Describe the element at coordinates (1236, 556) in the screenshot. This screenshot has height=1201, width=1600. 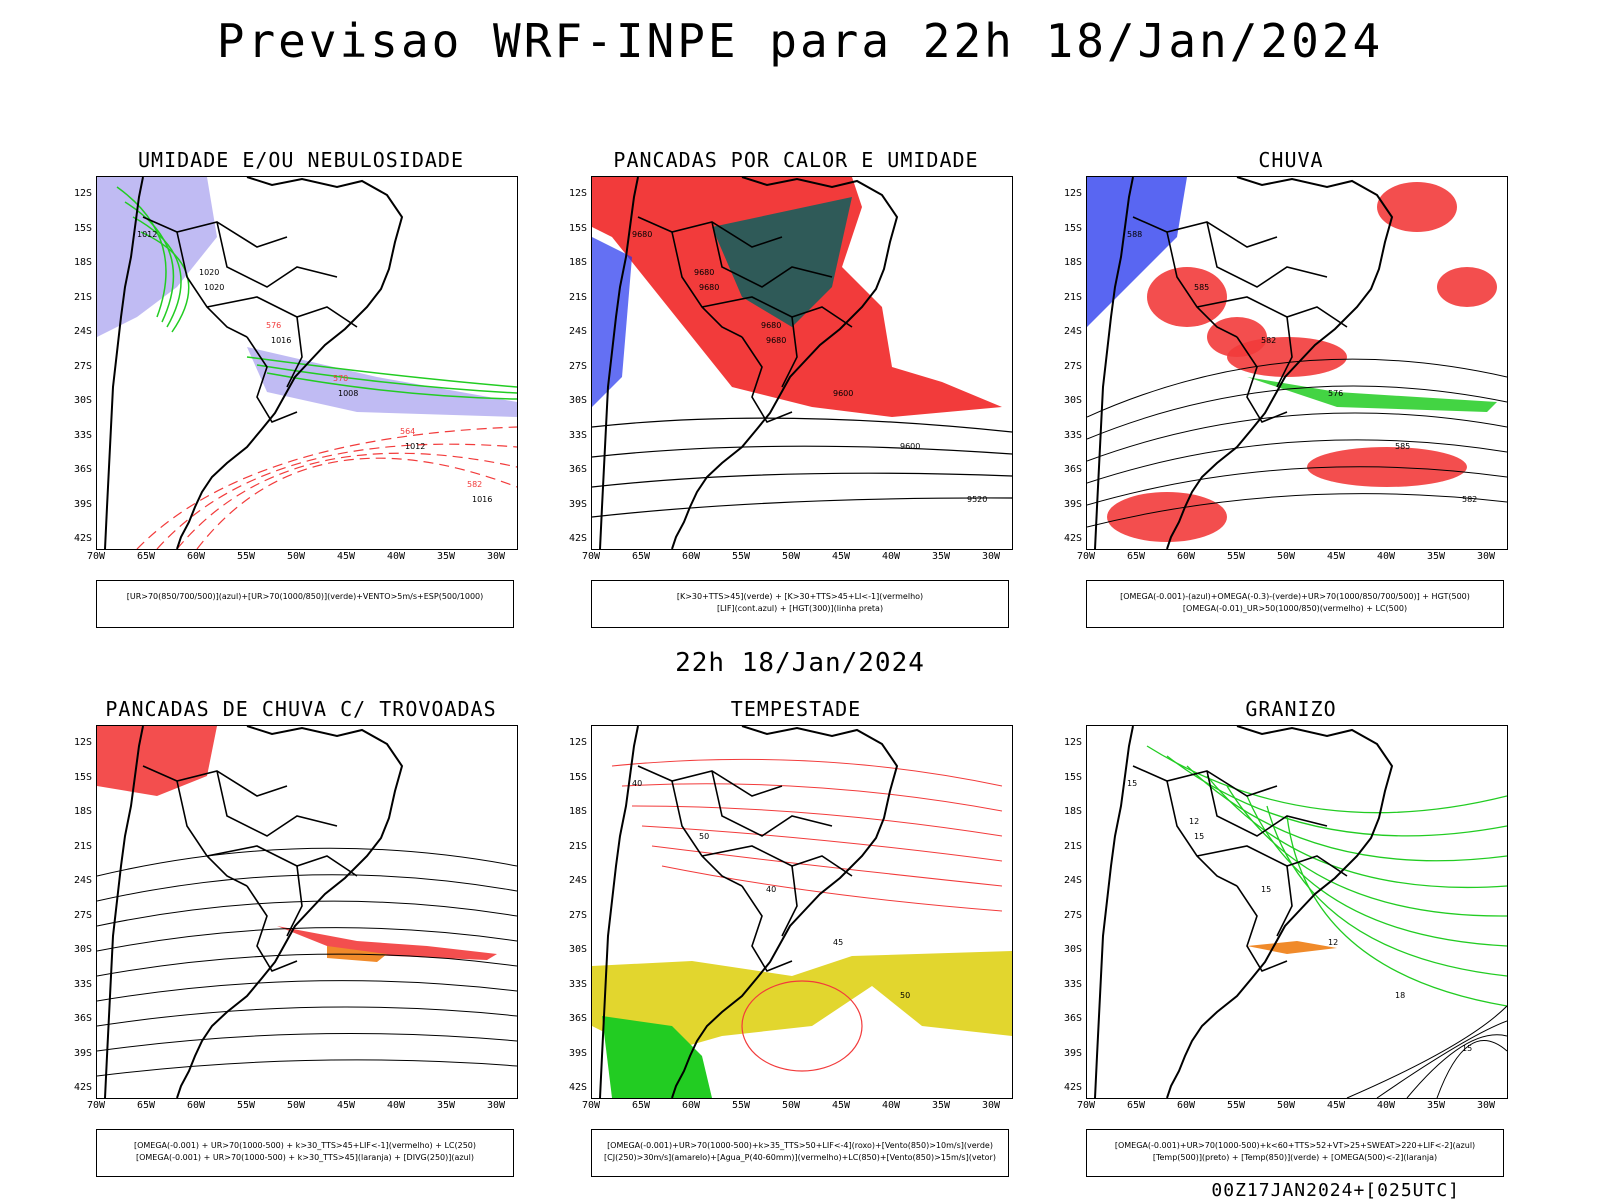
I see `lon-label: 55W` at that location.